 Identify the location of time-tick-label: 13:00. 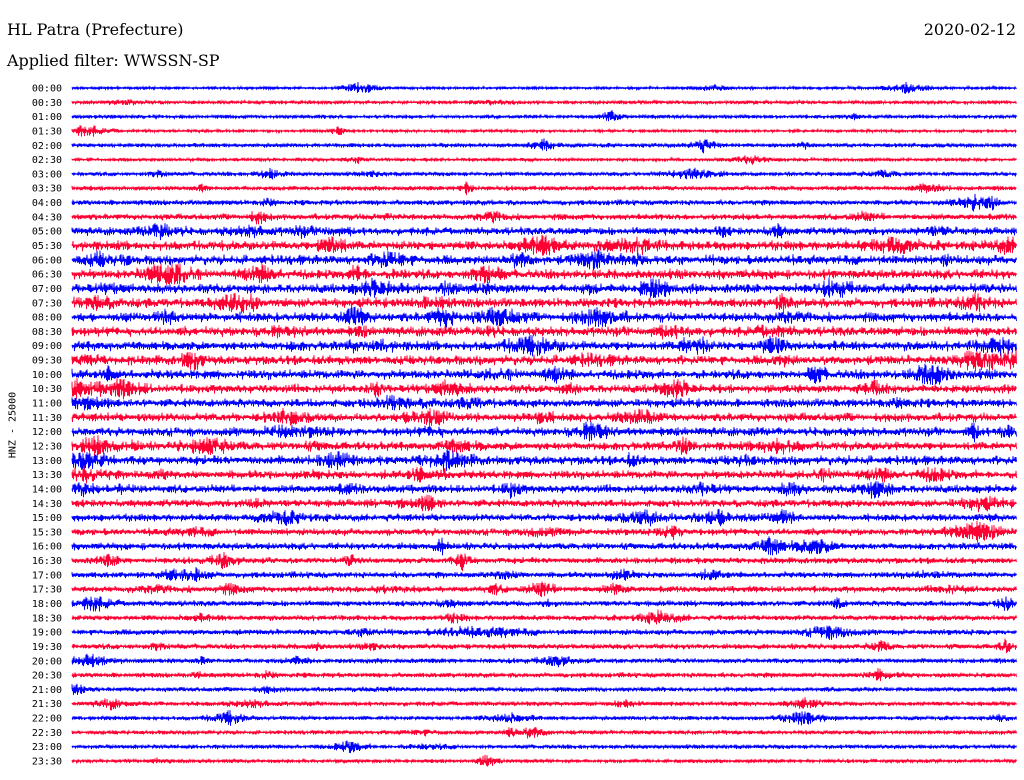
(47, 461).